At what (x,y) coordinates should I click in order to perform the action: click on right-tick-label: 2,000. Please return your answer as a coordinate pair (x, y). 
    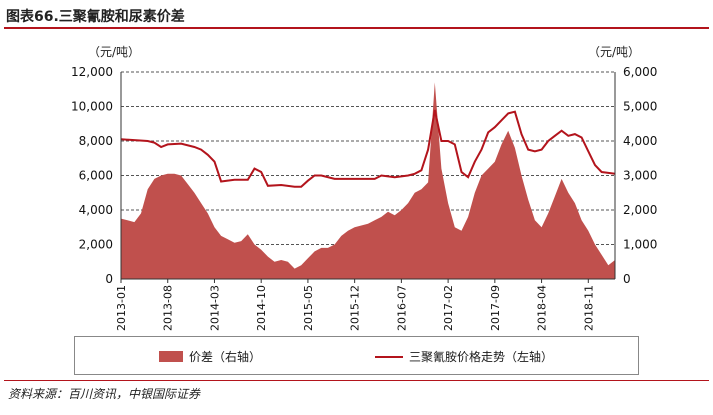
    Looking at the image, I should click on (640, 210).